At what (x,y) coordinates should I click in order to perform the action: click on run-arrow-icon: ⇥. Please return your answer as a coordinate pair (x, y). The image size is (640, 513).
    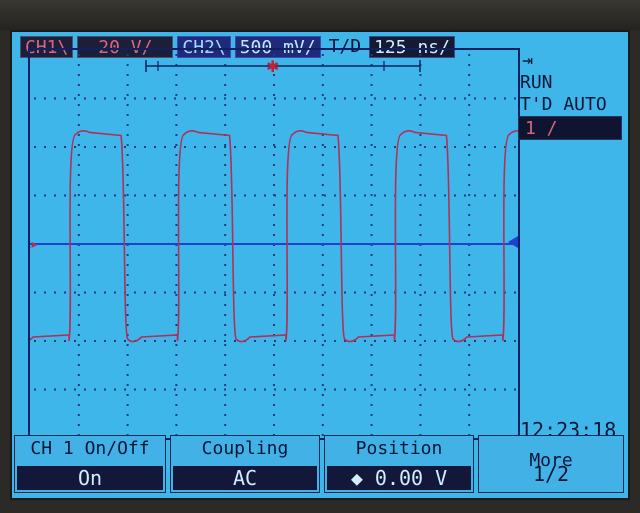
    Looking at the image, I should click on (527, 60).